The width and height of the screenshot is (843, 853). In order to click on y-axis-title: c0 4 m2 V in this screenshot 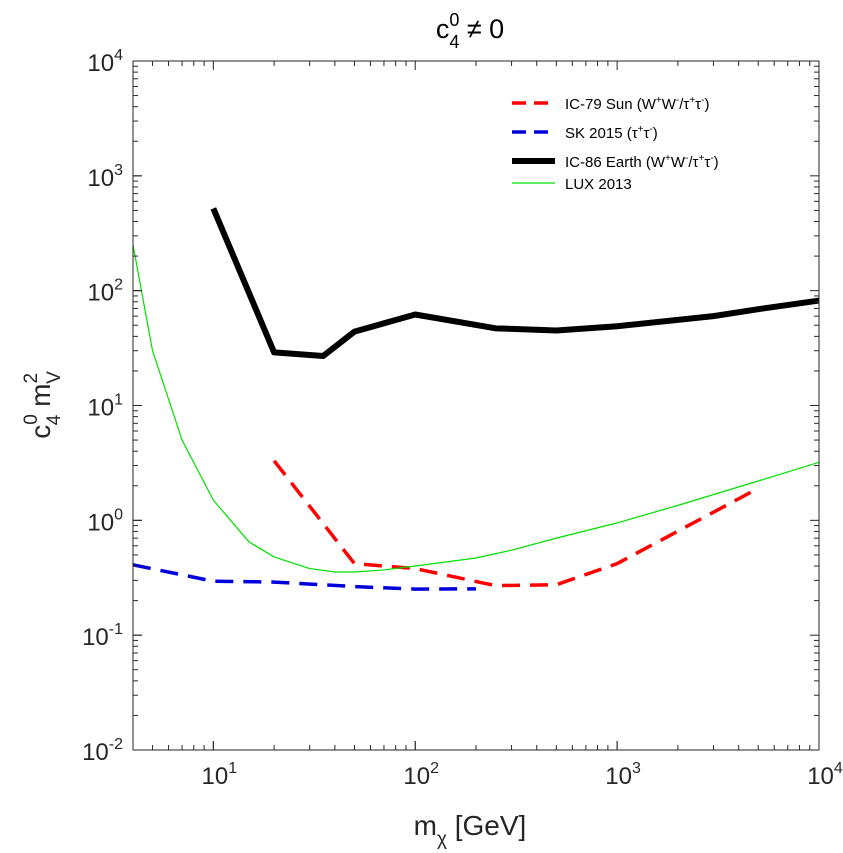, I will do `click(43, 405)`.